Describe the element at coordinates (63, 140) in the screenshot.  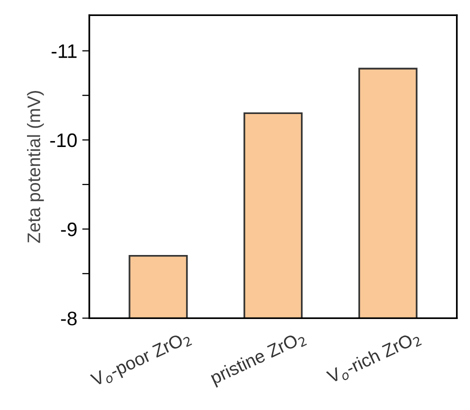
I see `y-tick-label: -10` at that location.